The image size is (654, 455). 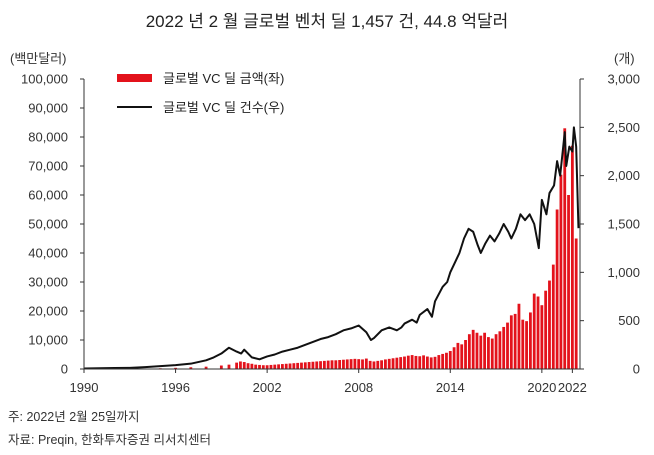 I want to click on left-tick-label: 60,000, so click(x=48, y=195).